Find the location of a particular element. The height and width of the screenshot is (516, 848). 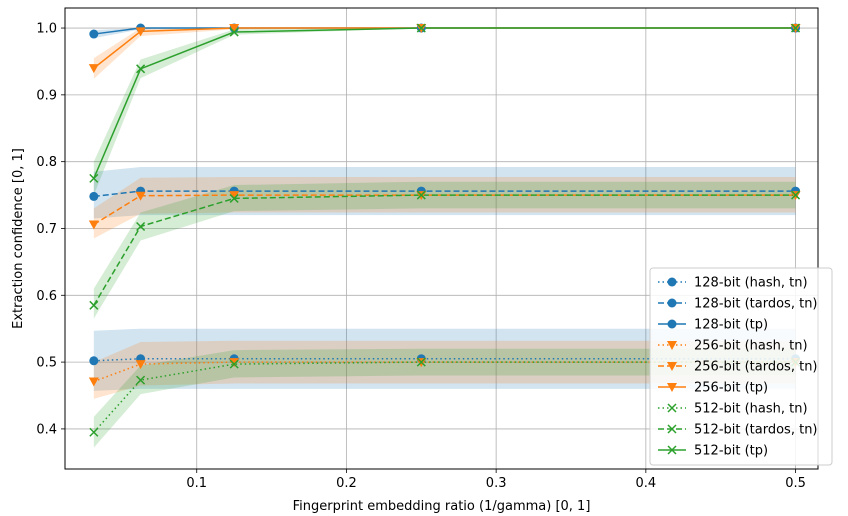

legend-marker-128-bit-tardos-tn is located at coordinates (672, 303).